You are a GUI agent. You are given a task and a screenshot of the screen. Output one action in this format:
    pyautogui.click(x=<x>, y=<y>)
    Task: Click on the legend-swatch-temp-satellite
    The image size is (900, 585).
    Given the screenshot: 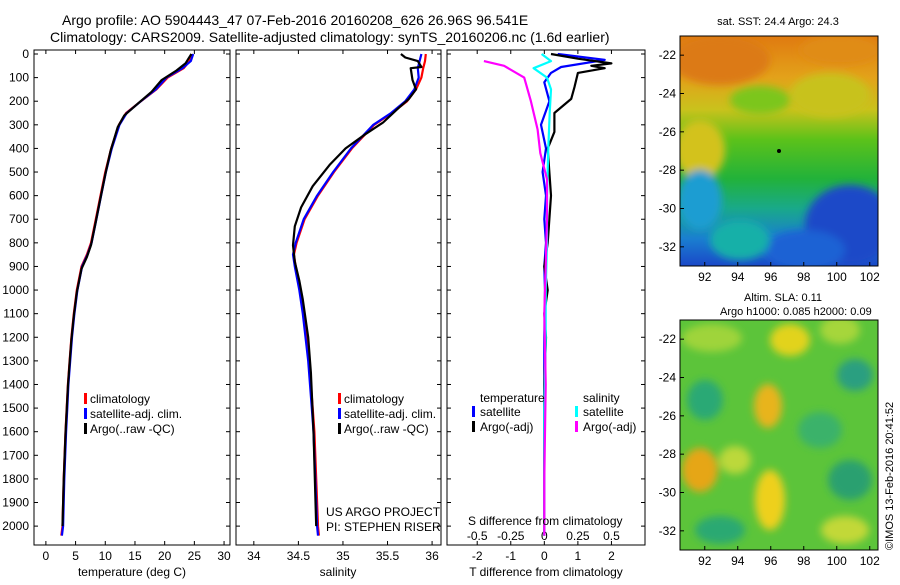 What is the action you would take?
    pyautogui.click(x=473, y=411)
    